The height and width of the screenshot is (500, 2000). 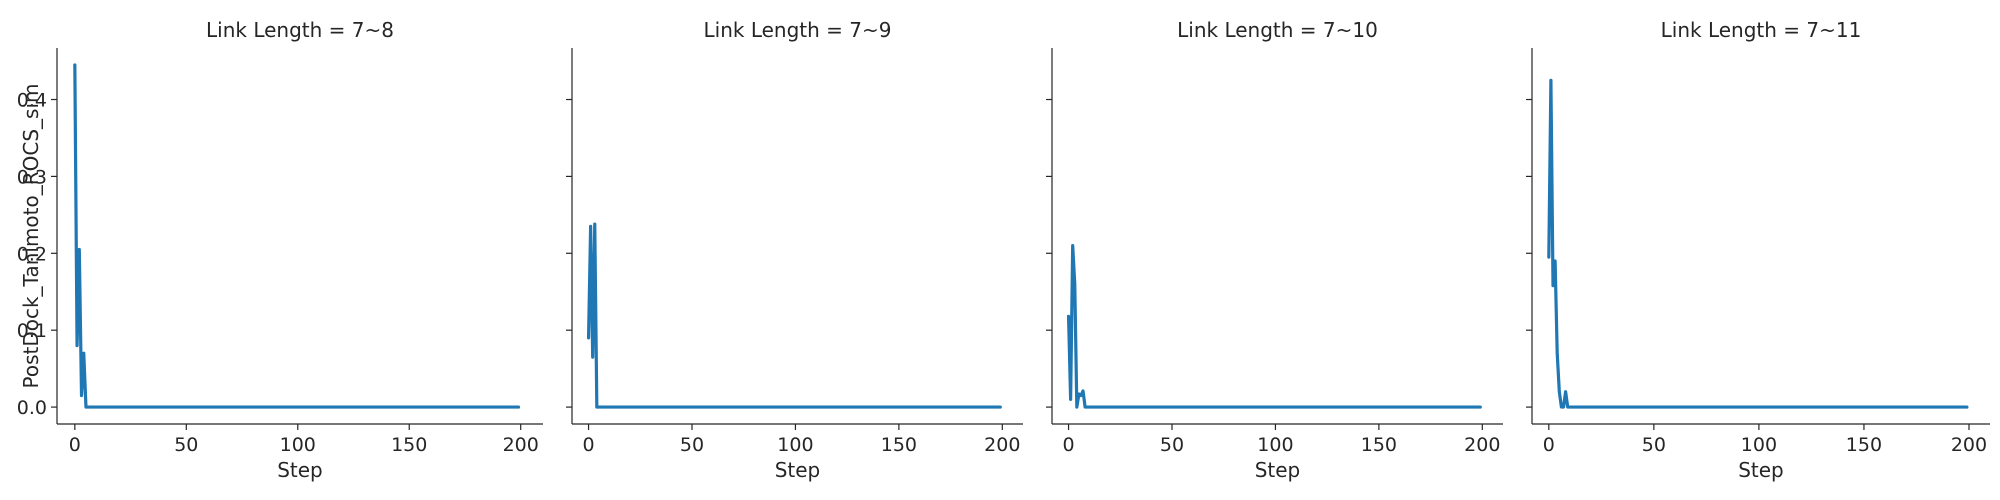 I want to click on panel-title: Link Length = 7~11, so click(x=1761, y=30).